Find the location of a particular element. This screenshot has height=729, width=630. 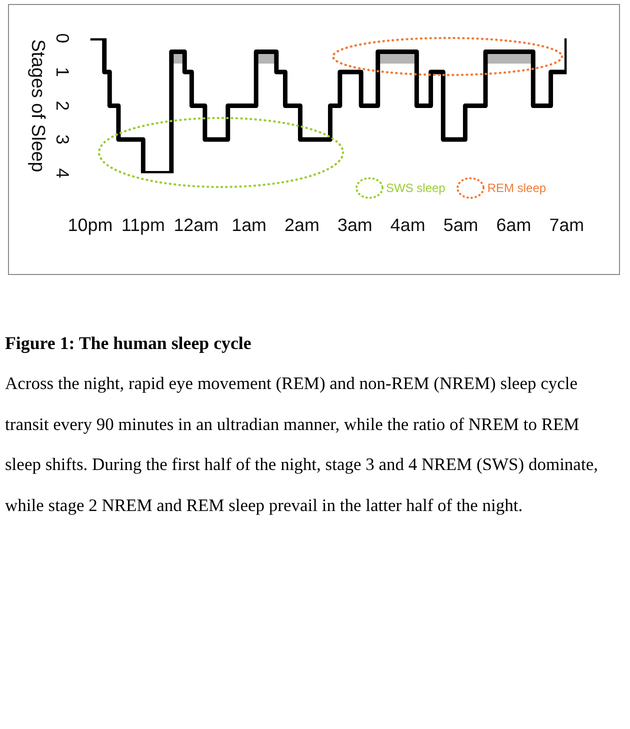

y-tick-label: 0 is located at coordinates (62, 38).